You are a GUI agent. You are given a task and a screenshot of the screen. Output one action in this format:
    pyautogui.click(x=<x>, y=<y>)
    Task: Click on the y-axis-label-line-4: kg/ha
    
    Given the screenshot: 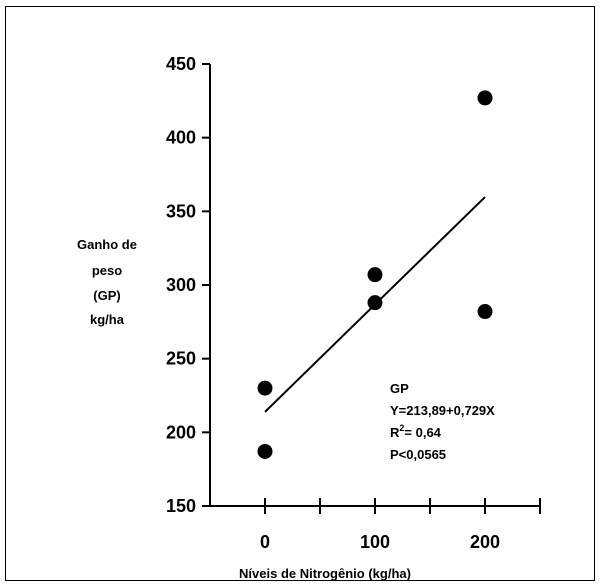 What is the action you would take?
    pyautogui.click(x=107, y=319)
    